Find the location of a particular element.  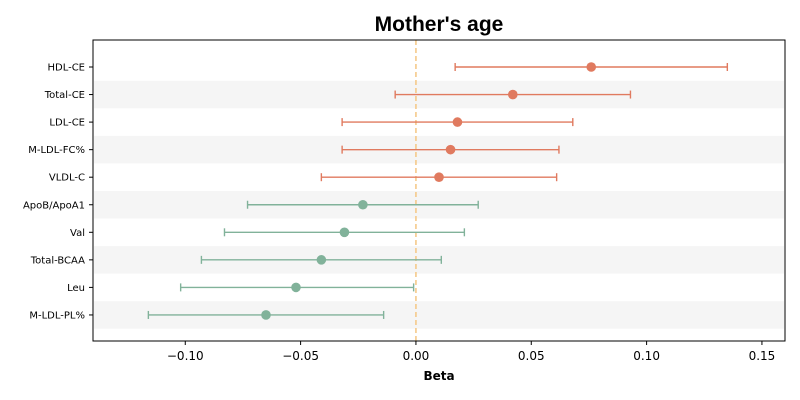

x-tick-label: −0.10 is located at coordinates (185, 356).